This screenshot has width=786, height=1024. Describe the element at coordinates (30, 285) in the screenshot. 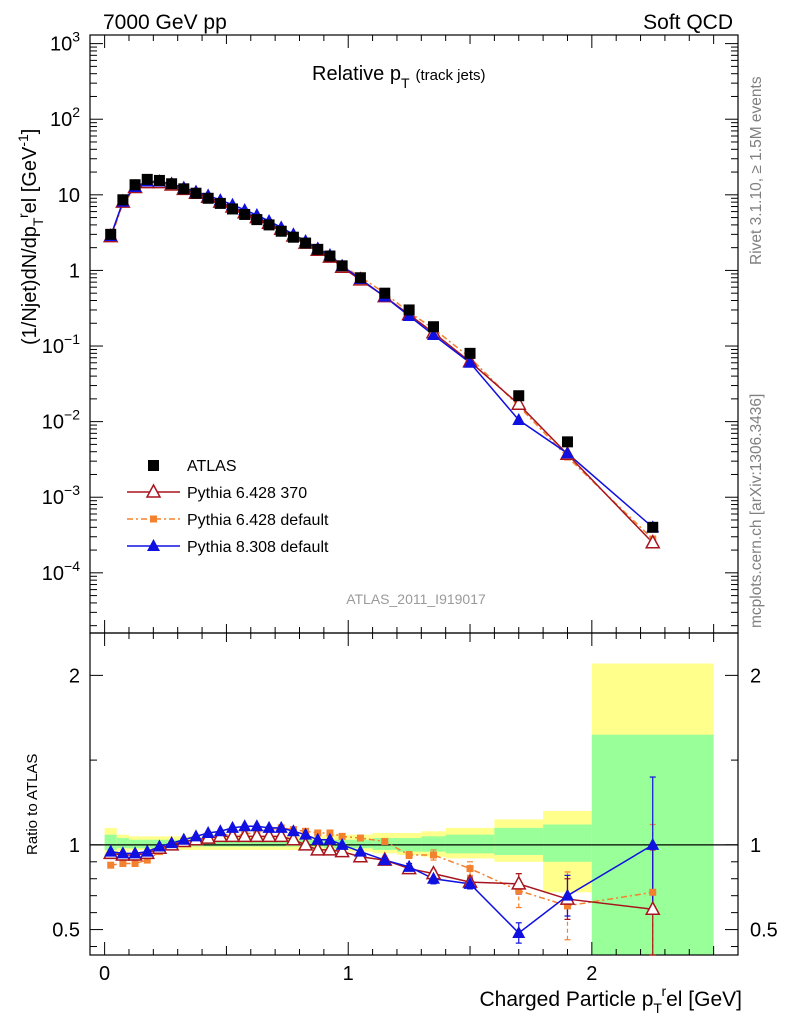

I see `ylabel-part-1: (1/Njet)dN/dp` at that location.